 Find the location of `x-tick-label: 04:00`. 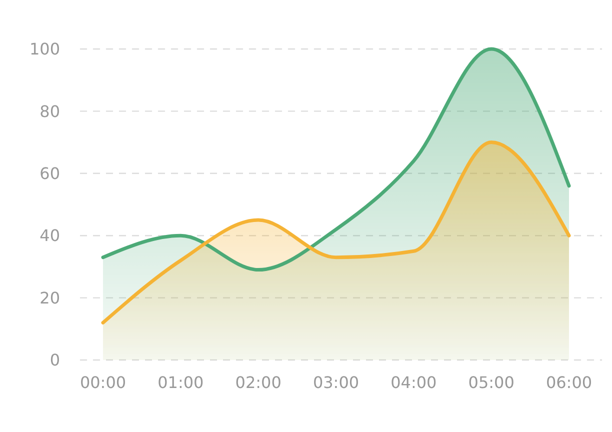

x-tick-label: 04:00 is located at coordinates (413, 382).